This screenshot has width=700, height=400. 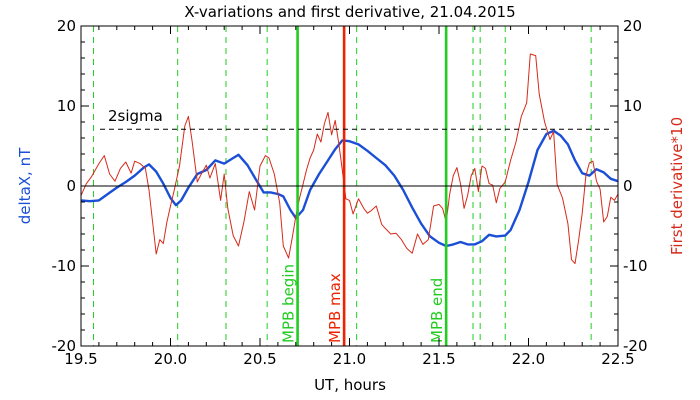 I want to click on x-tick-label-4: 21.5, so click(x=438, y=359).